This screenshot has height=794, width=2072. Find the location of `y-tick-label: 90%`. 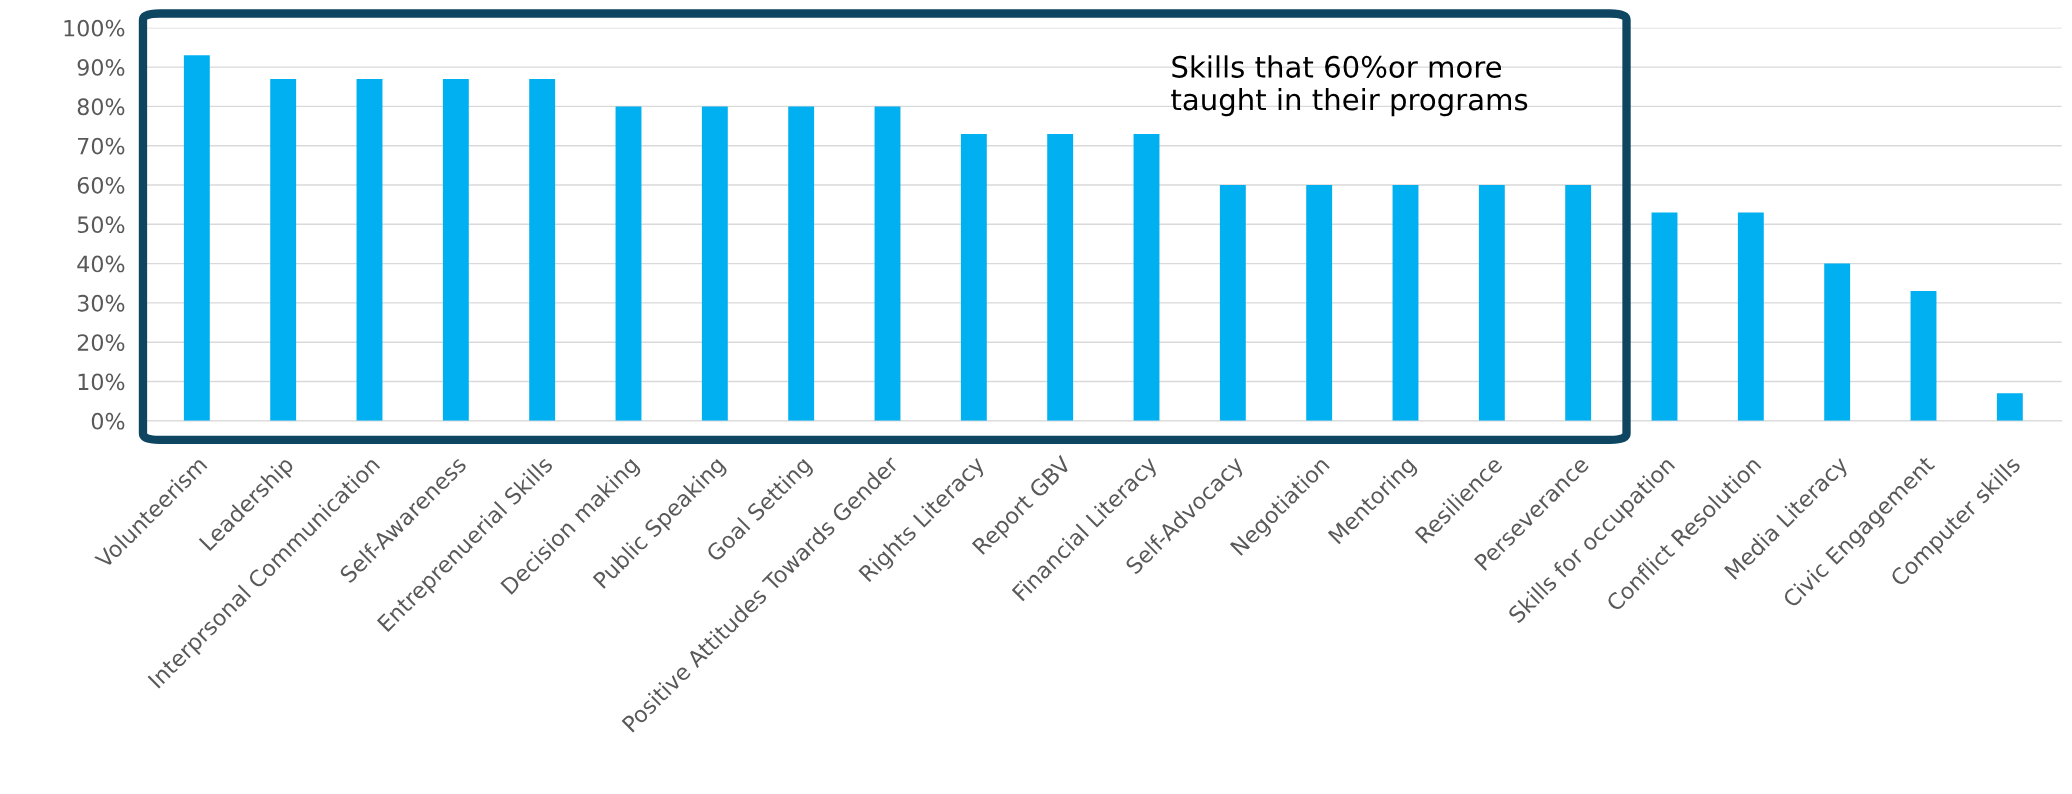

y-tick-label: 90% is located at coordinates (101, 67).